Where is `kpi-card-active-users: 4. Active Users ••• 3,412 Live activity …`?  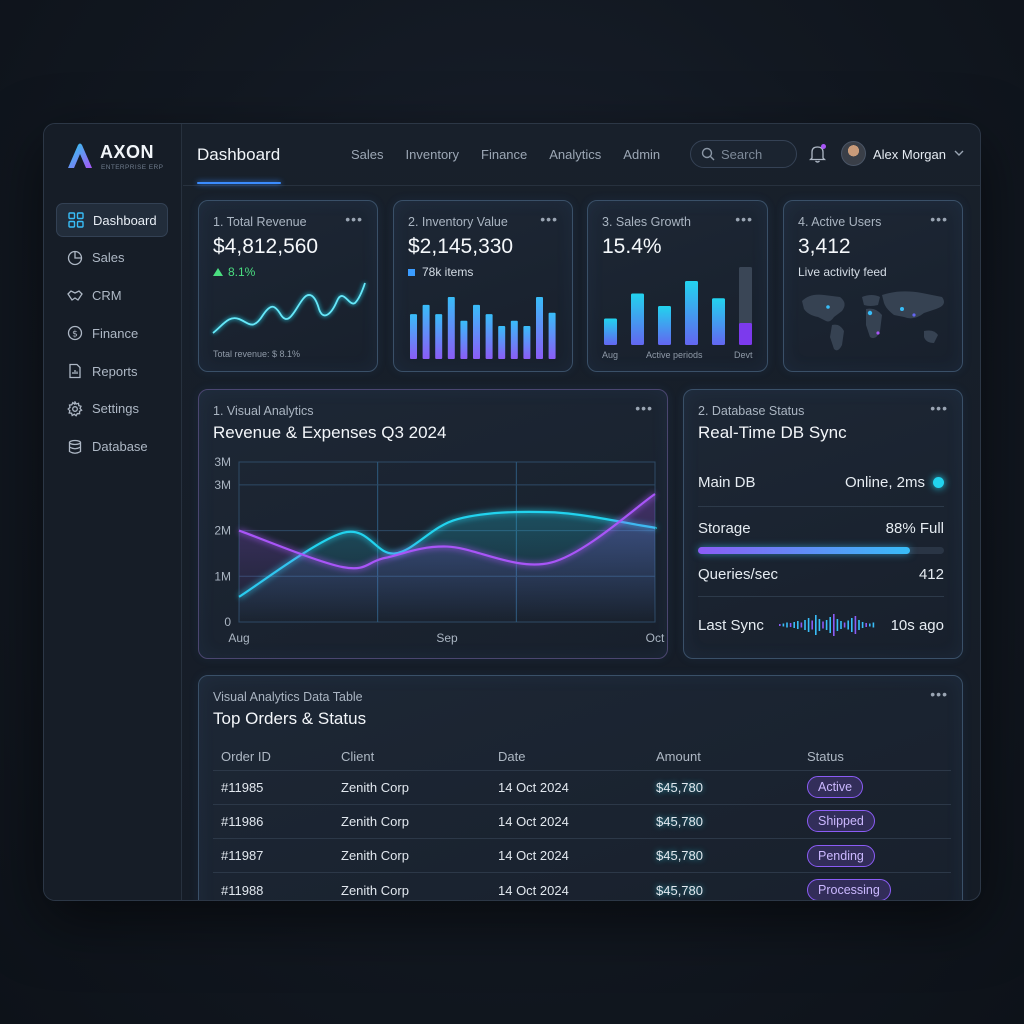
kpi-card-active-users: 4. Active Users ••• 3,412 Live activity … is located at coordinates (873, 286).